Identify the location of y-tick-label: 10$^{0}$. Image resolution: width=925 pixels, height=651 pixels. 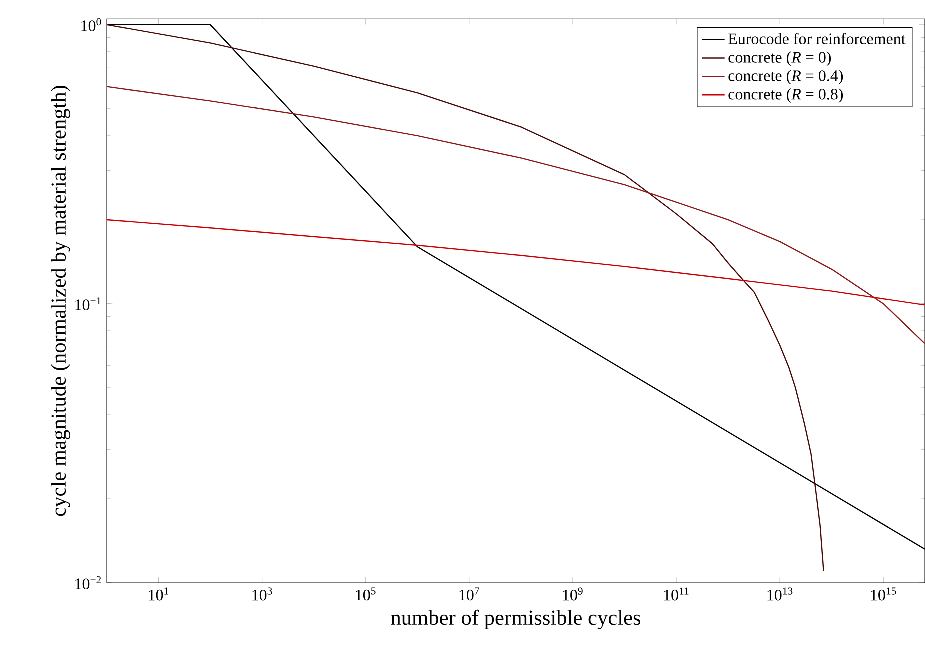
(92, 25).